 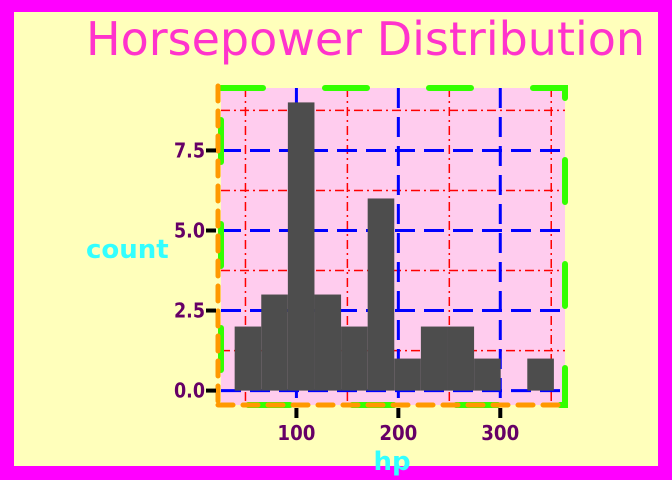 What do you see at coordinates (127, 250) in the screenshot?
I see `y-axis-title: count` at bounding box center [127, 250].